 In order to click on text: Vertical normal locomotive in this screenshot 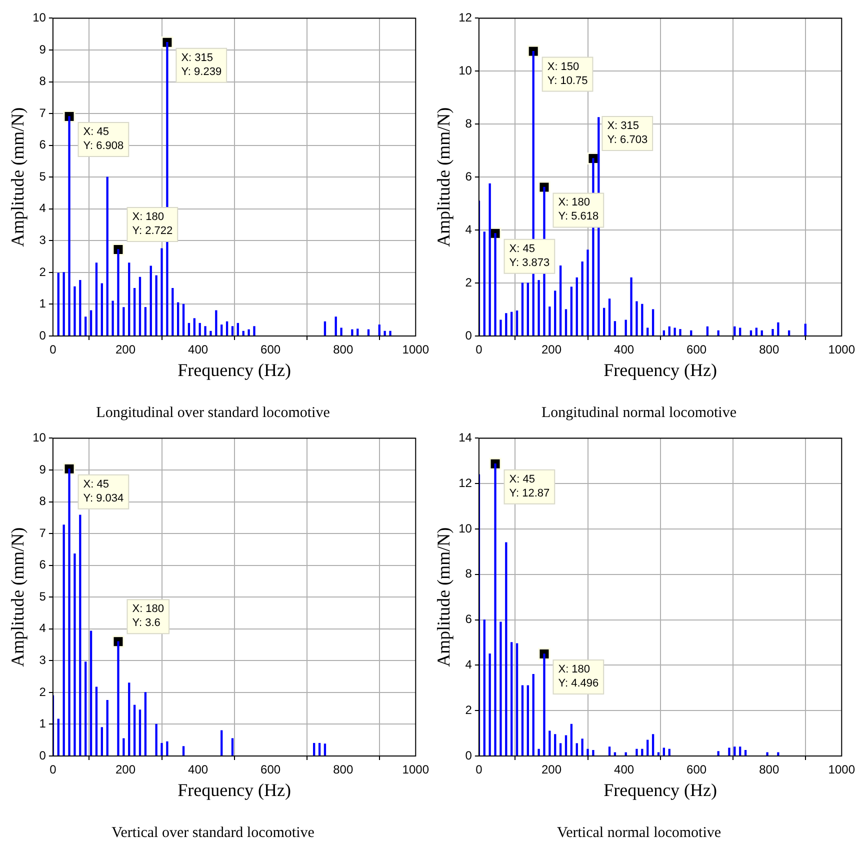, I will do `click(639, 832)`.